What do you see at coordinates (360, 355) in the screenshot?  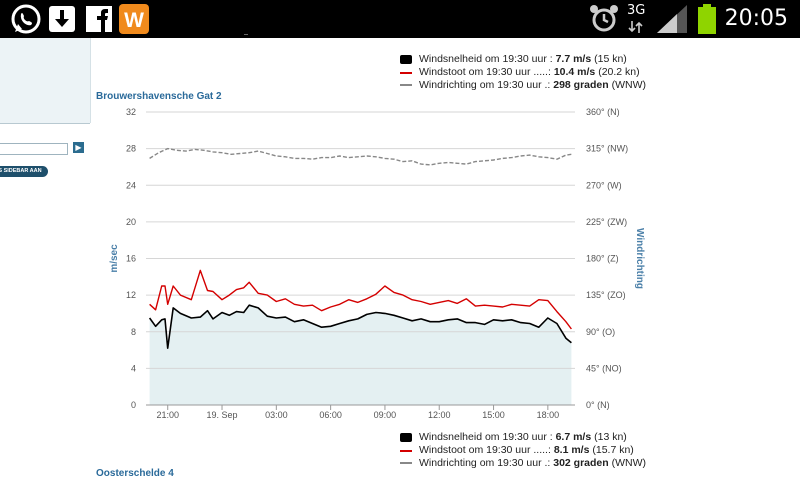 I see `speed-area` at bounding box center [360, 355].